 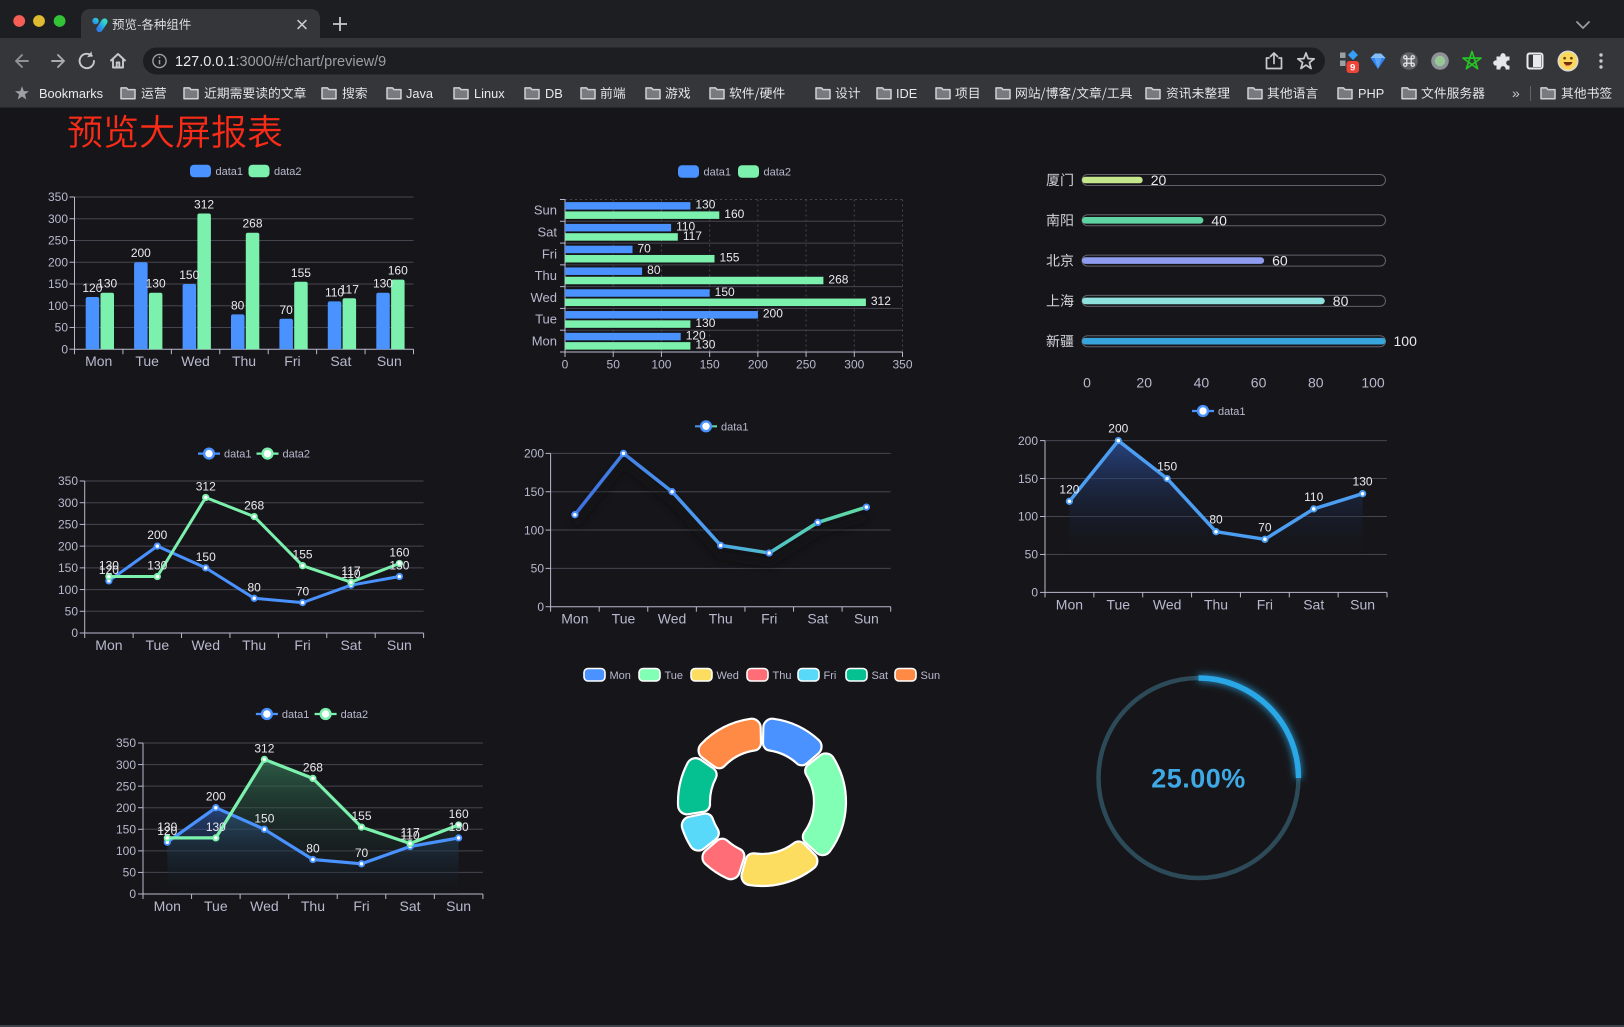 What do you see at coordinates (906, 93) in the screenshot?
I see `svg-text: IDE` at bounding box center [906, 93].